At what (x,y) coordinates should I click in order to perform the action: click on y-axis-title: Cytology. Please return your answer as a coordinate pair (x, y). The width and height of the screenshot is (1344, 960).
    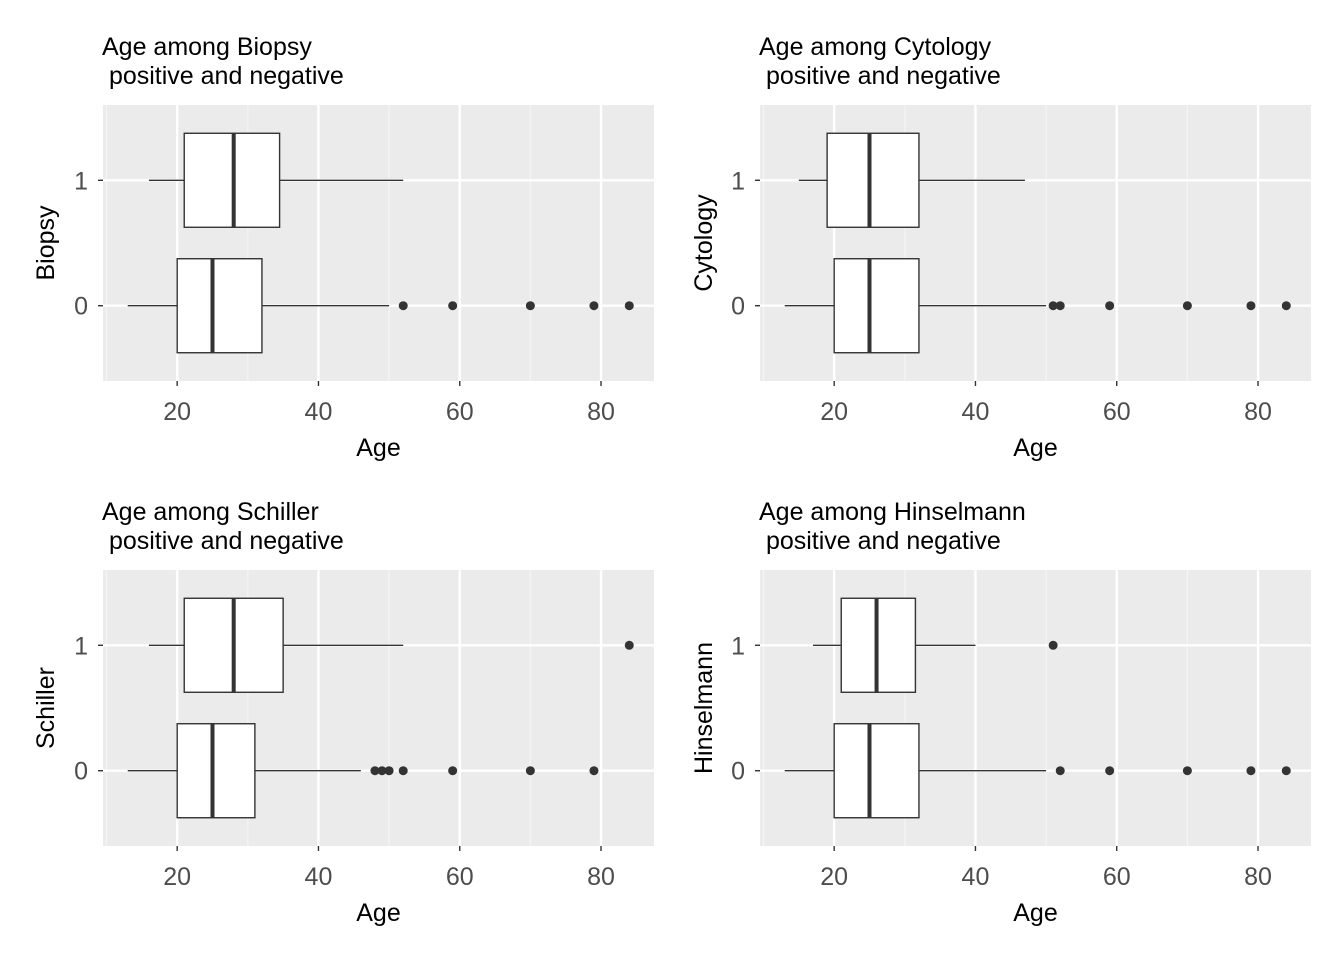
    Looking at the image, I should click on (704, 243).